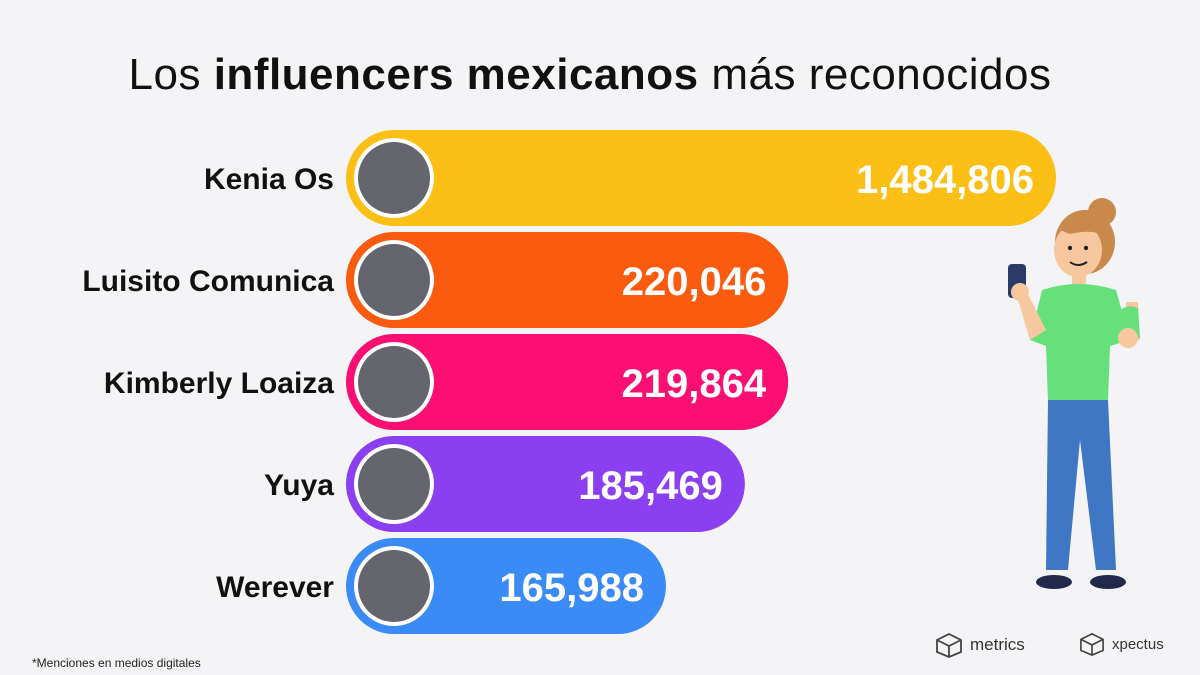  Describe the element at coordinates (979, 645) in the screenshot. I see `metrics-logo: metrics` at that location.